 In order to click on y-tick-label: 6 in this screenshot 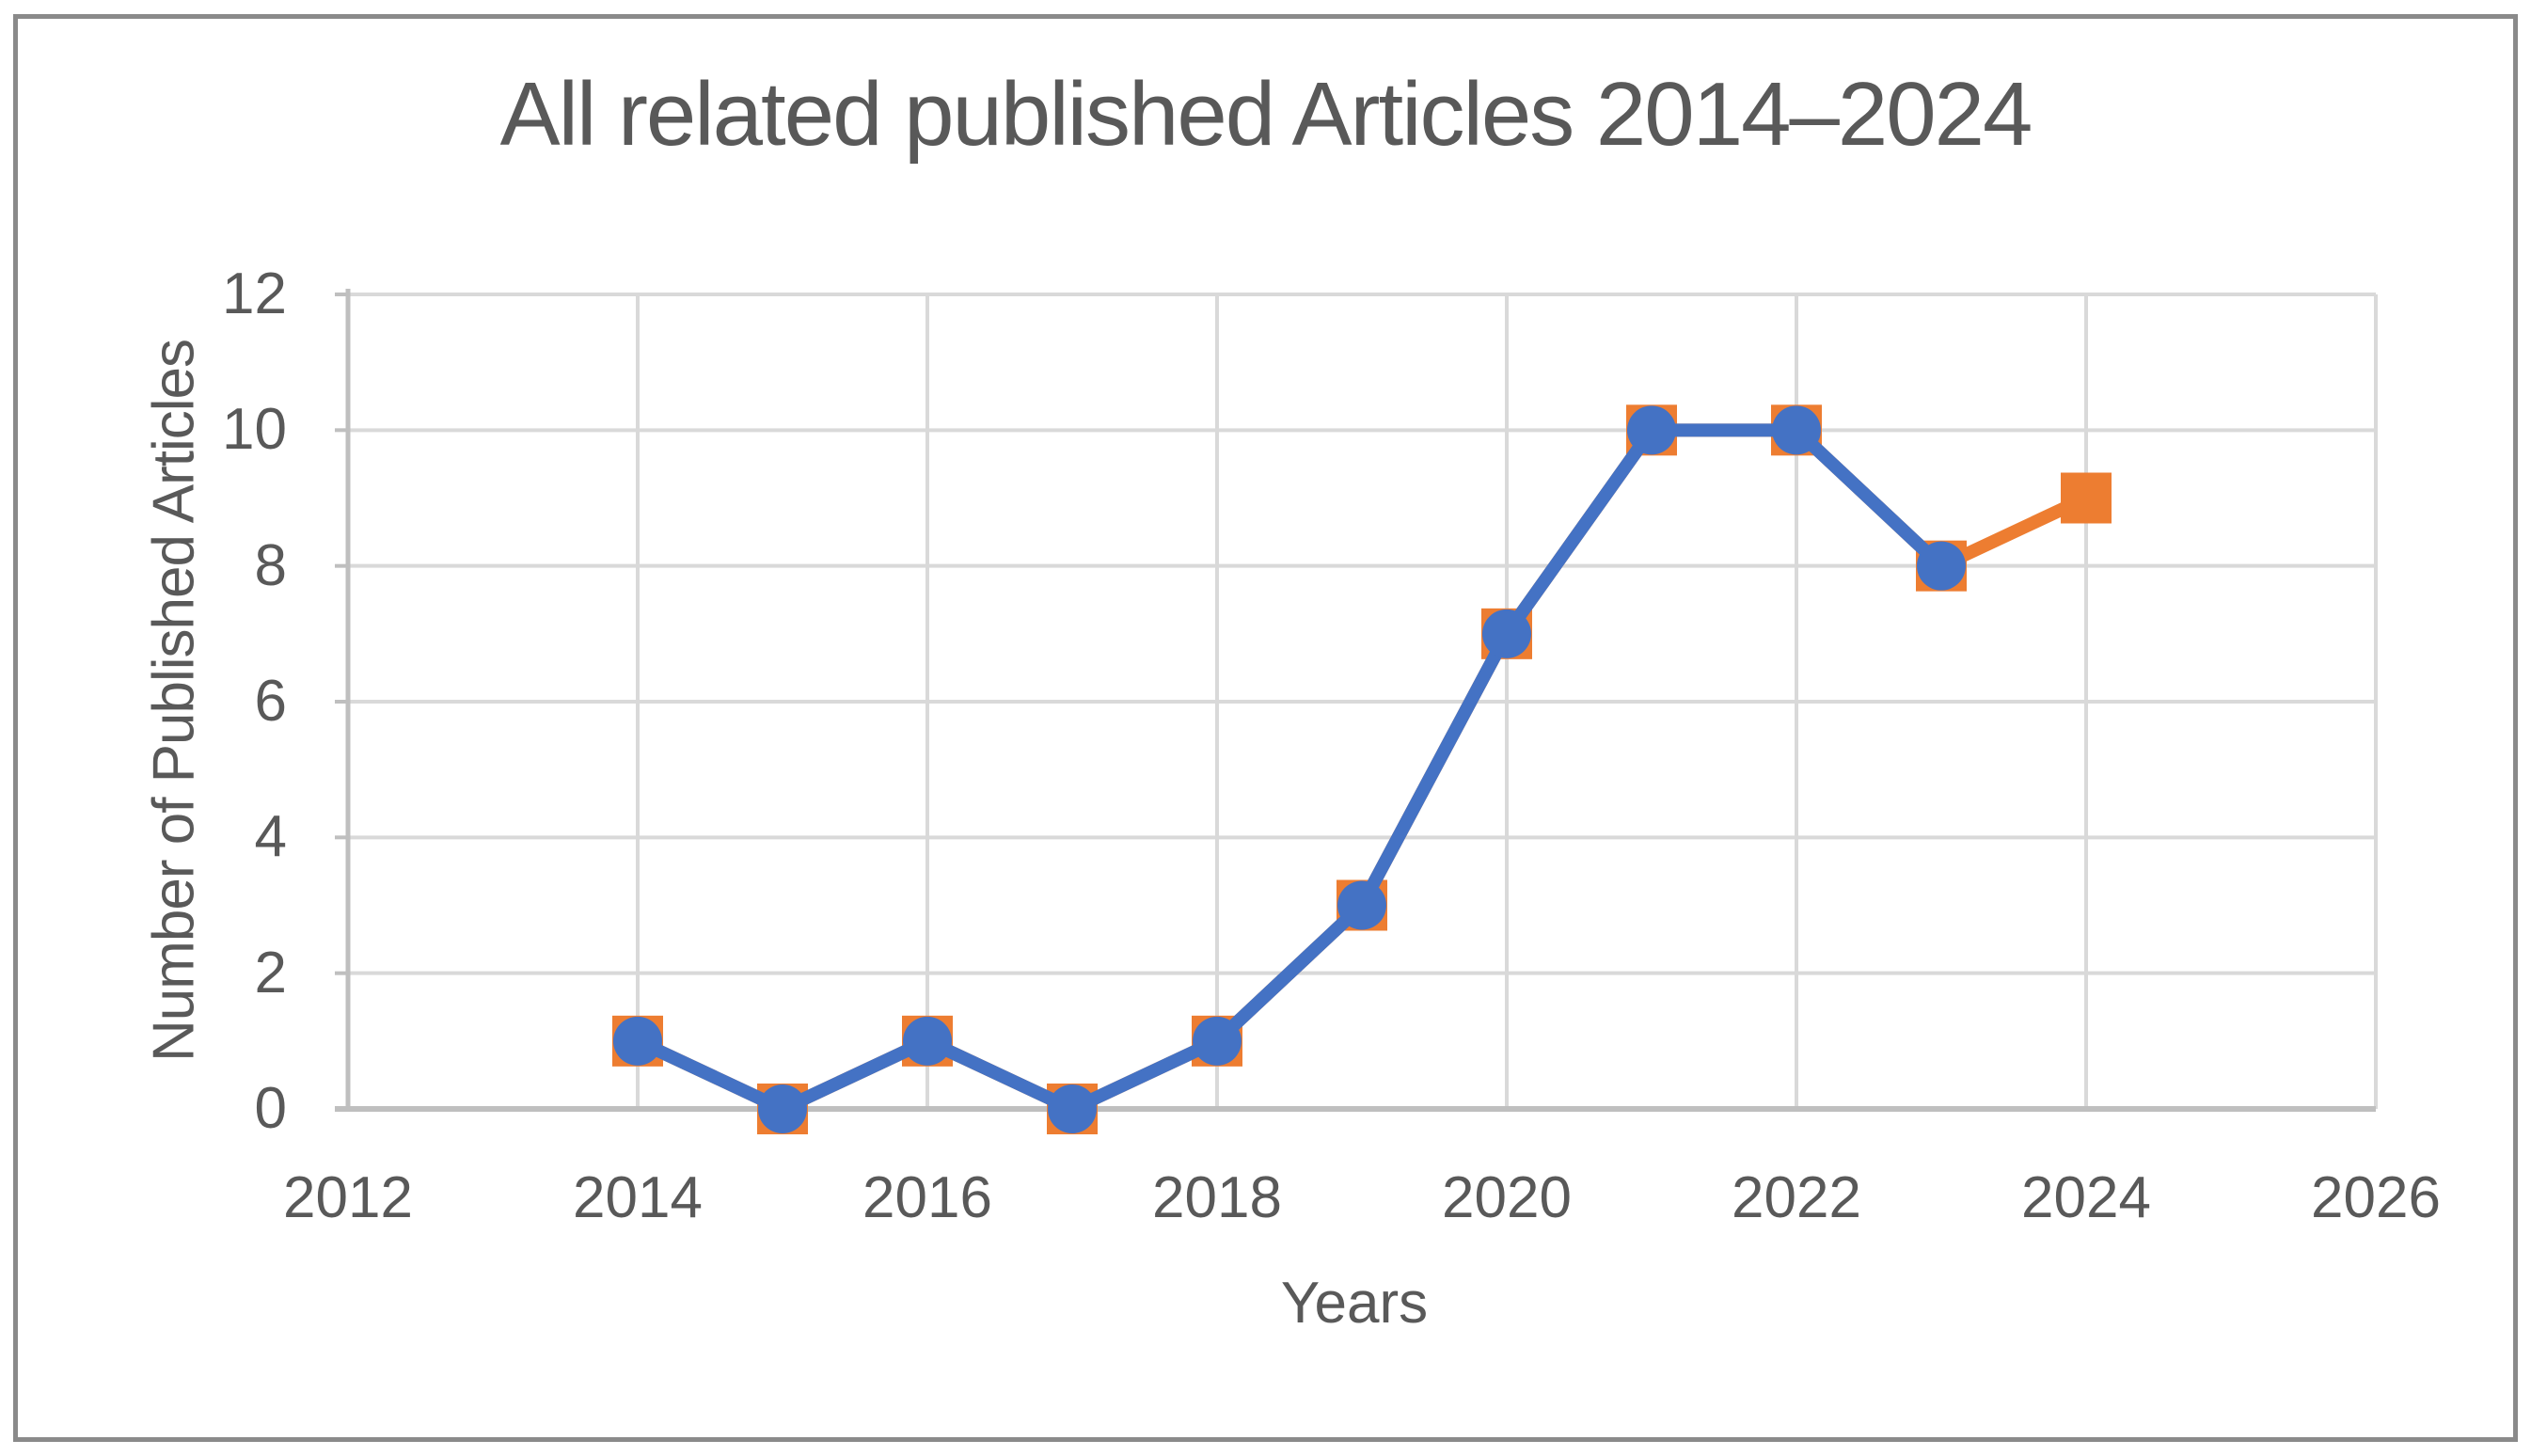, I will do `click(271, 701)`.